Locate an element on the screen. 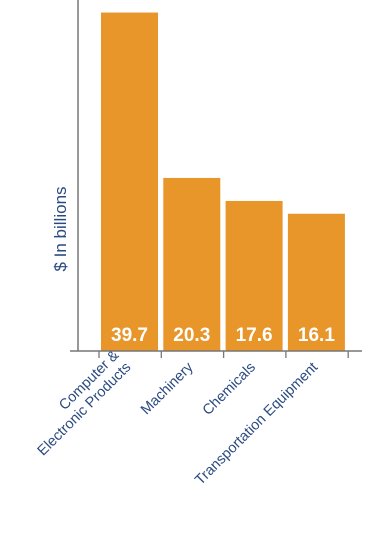  category-label-1: Machinery is located at coordinates (167, 388).